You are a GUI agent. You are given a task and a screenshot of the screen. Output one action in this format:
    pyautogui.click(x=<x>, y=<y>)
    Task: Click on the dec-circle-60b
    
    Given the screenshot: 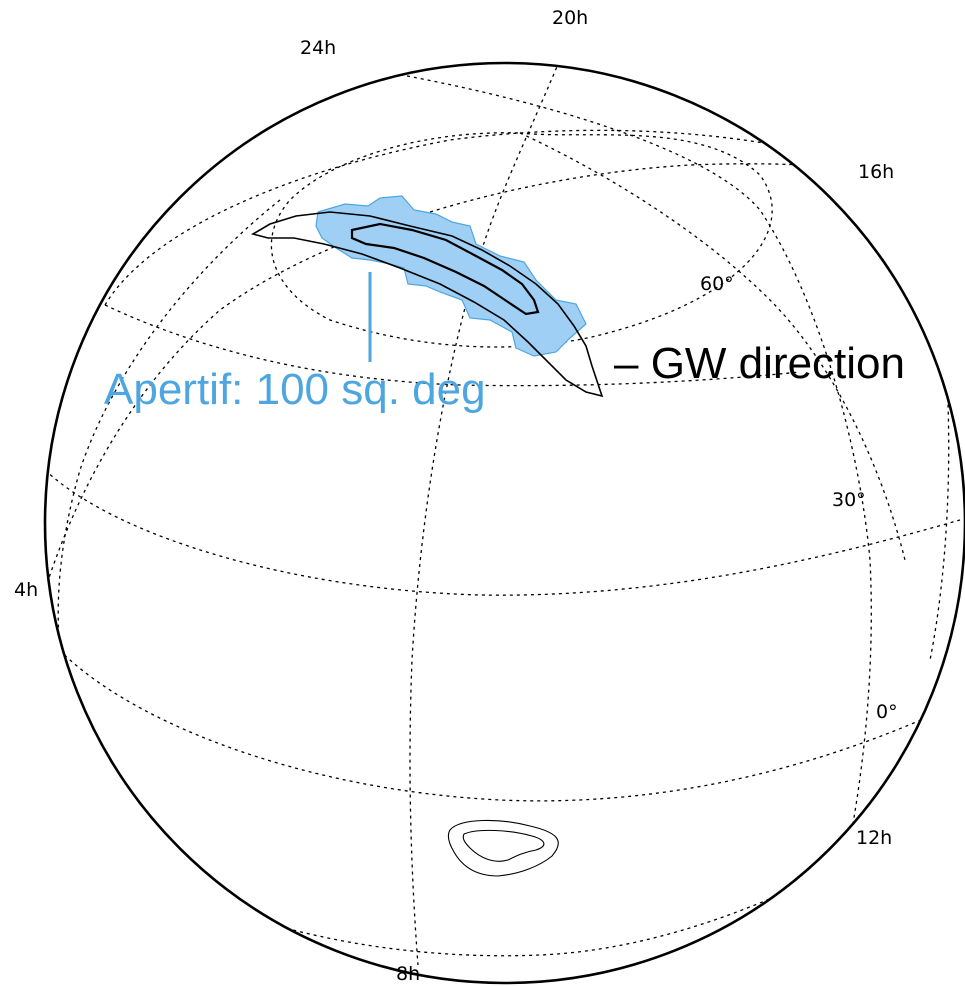 What is the action you would take?
    pyautogui.click(x=452, y=345)
    